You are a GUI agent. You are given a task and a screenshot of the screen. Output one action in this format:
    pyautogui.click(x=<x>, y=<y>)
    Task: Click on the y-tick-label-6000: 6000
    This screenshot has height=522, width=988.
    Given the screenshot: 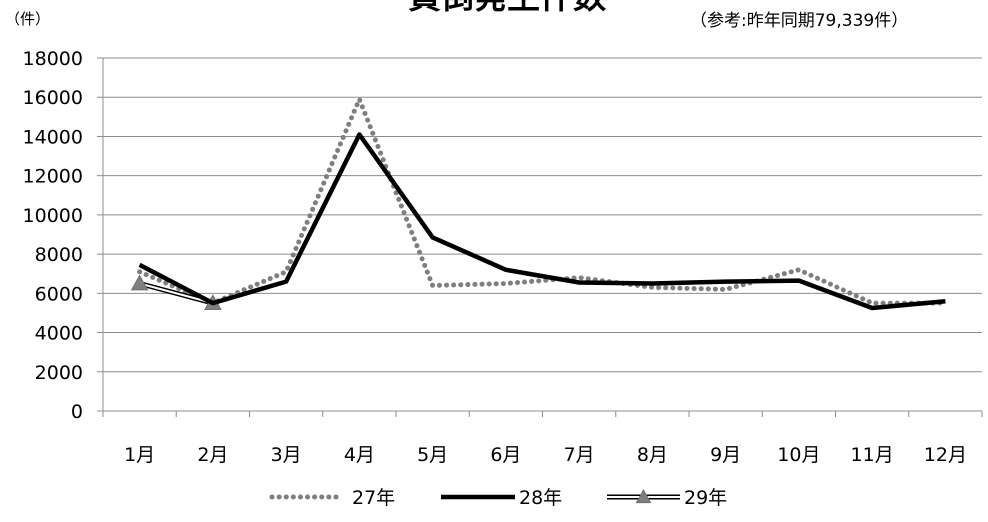 What is the action you would take?
    pyautogui.click(x=59, y=294)
    